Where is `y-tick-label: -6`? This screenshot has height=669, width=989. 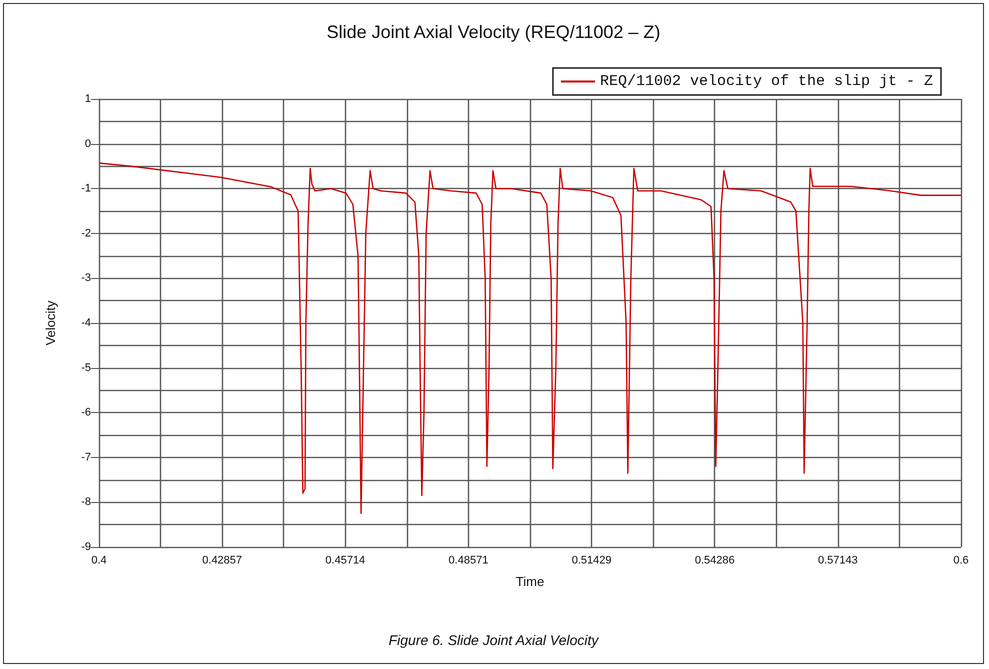
y-tick-label: -6 is located at coordinates (86, 412).